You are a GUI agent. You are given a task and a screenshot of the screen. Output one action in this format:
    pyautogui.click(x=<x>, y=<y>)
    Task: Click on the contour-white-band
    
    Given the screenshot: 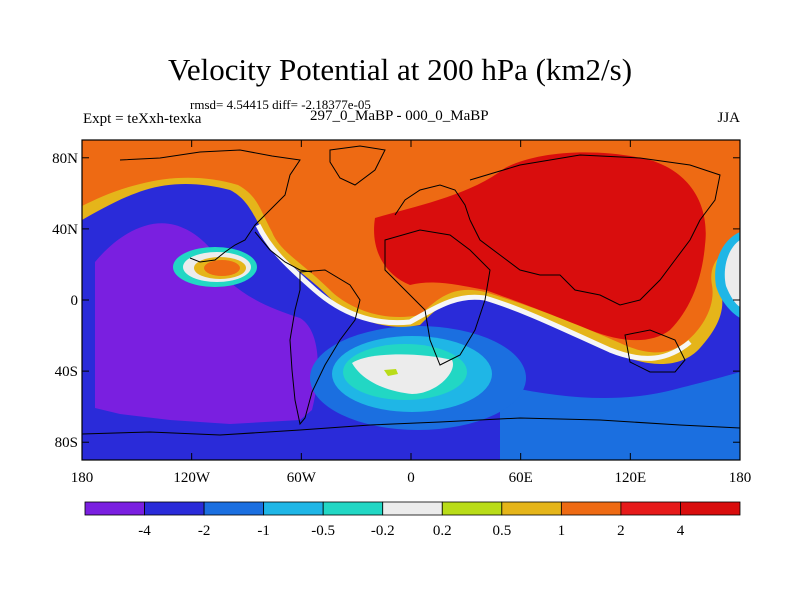 What is the action you would take?
    pyautogui.click(x=473, y=292)
    